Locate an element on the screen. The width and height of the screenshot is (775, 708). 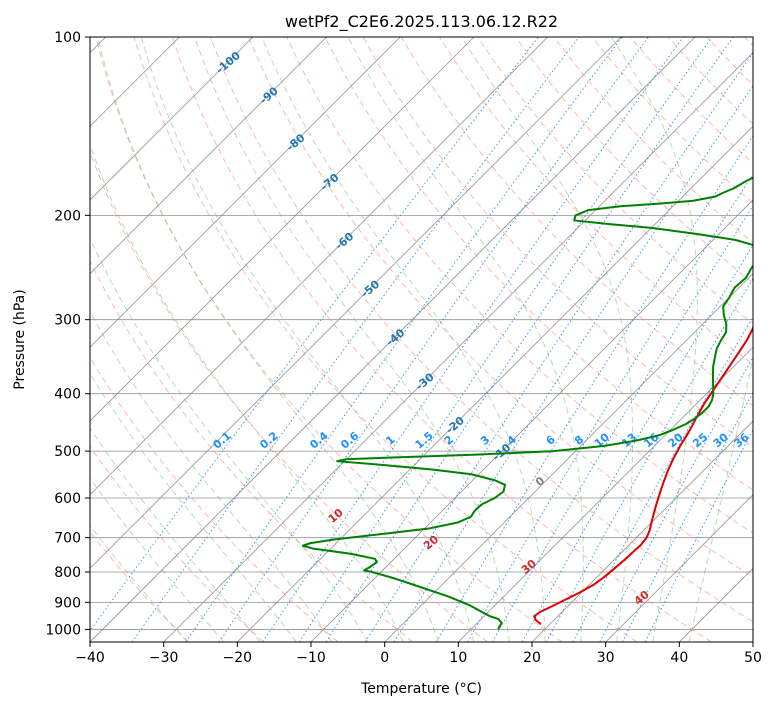
moist-adiabat-label: -80 is located at coordinates (296, 142).